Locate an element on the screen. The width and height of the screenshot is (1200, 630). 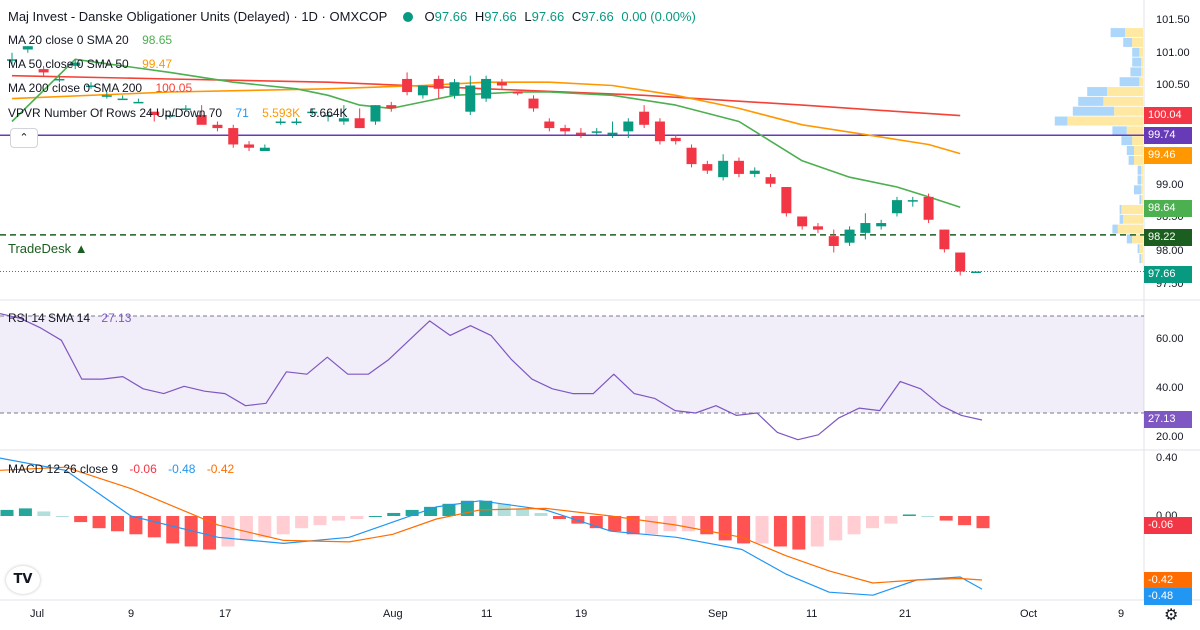
x-axis-label: 11 is located at coordinates (487, 614).